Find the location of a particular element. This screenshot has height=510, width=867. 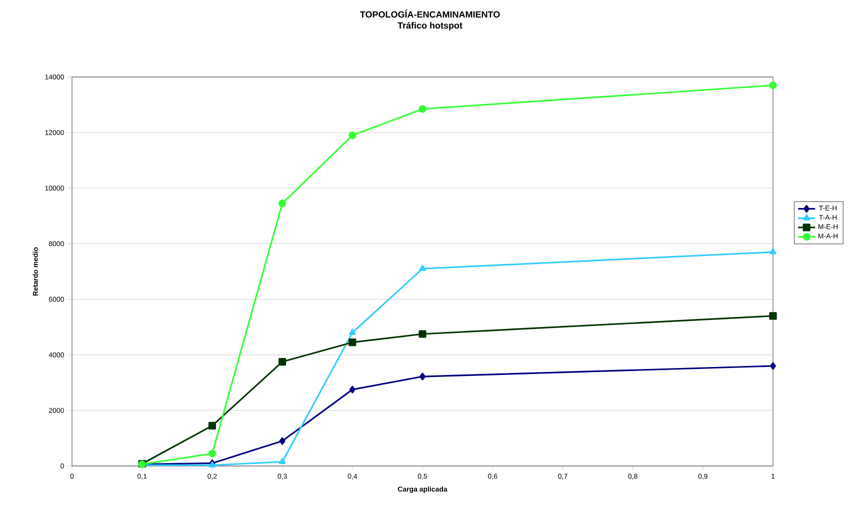

chart-title: TOPOLOGÍA-ENCAMINAMIENTO is located at coordinates (430, 14).